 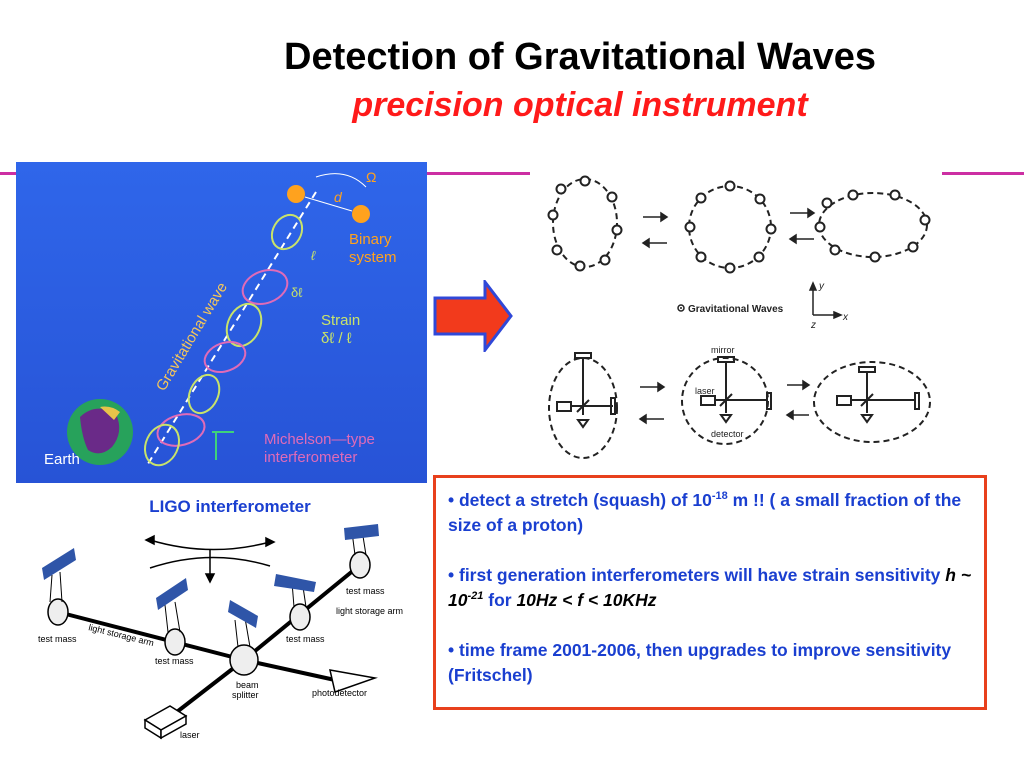 What do you see at coordinates (727, 434) in the screenshot?
I see `detector-label: detector` at bounding box center [727, 434].